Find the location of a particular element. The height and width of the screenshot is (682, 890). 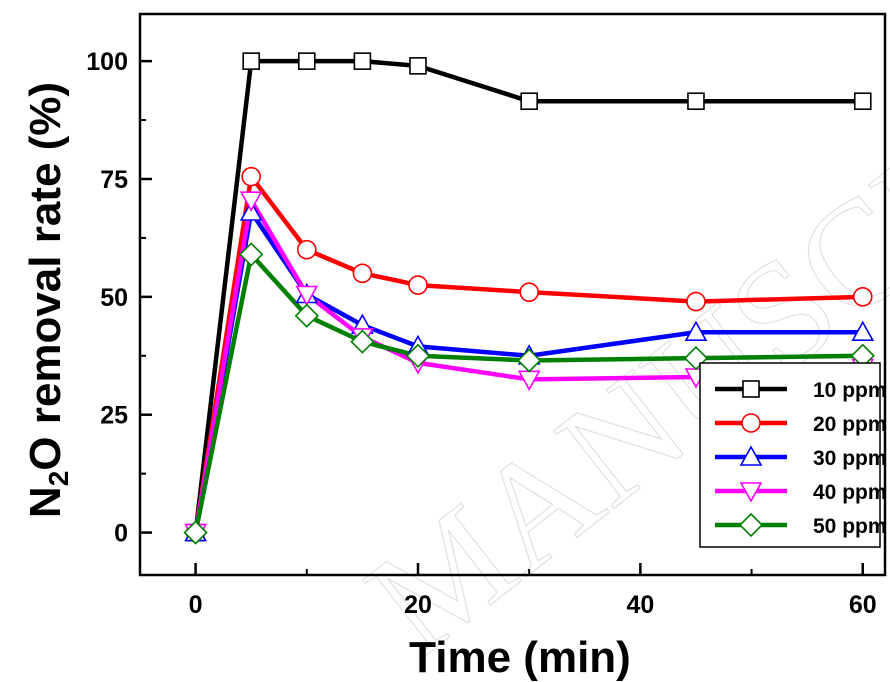

y-tick-label: 0 is located at coordinates (121, 534).